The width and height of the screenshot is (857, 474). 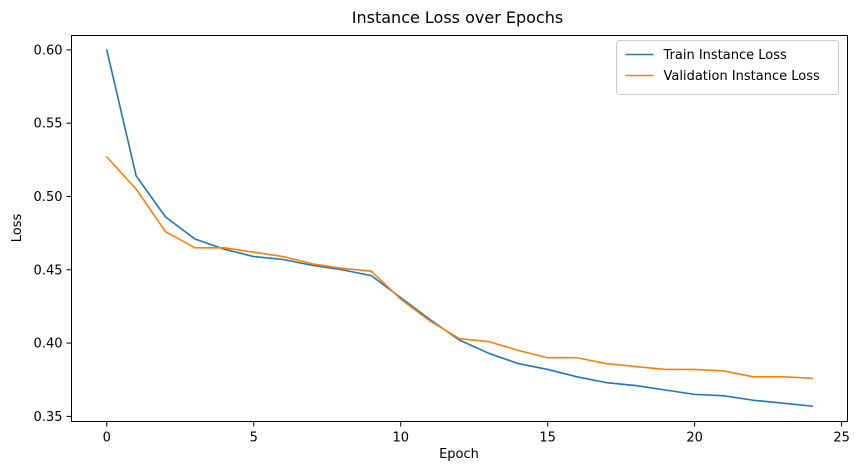 I want to click on y-tick-label: 0.55, so click(x=48, y=124).